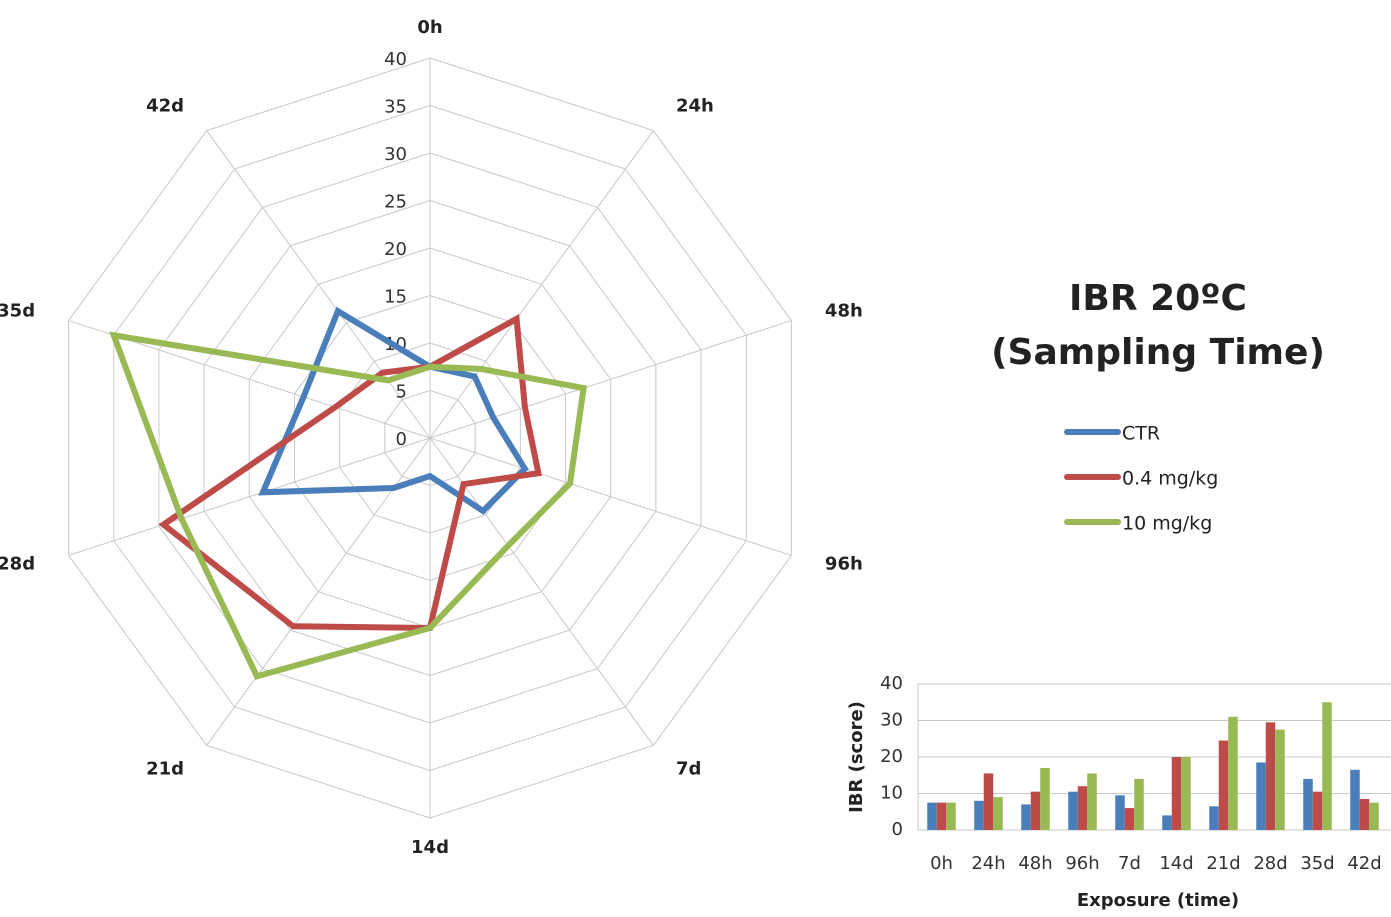  Describe the element at coordinates (1141, 434) in the screenshot. I see `legend-label: CTR` at that location.